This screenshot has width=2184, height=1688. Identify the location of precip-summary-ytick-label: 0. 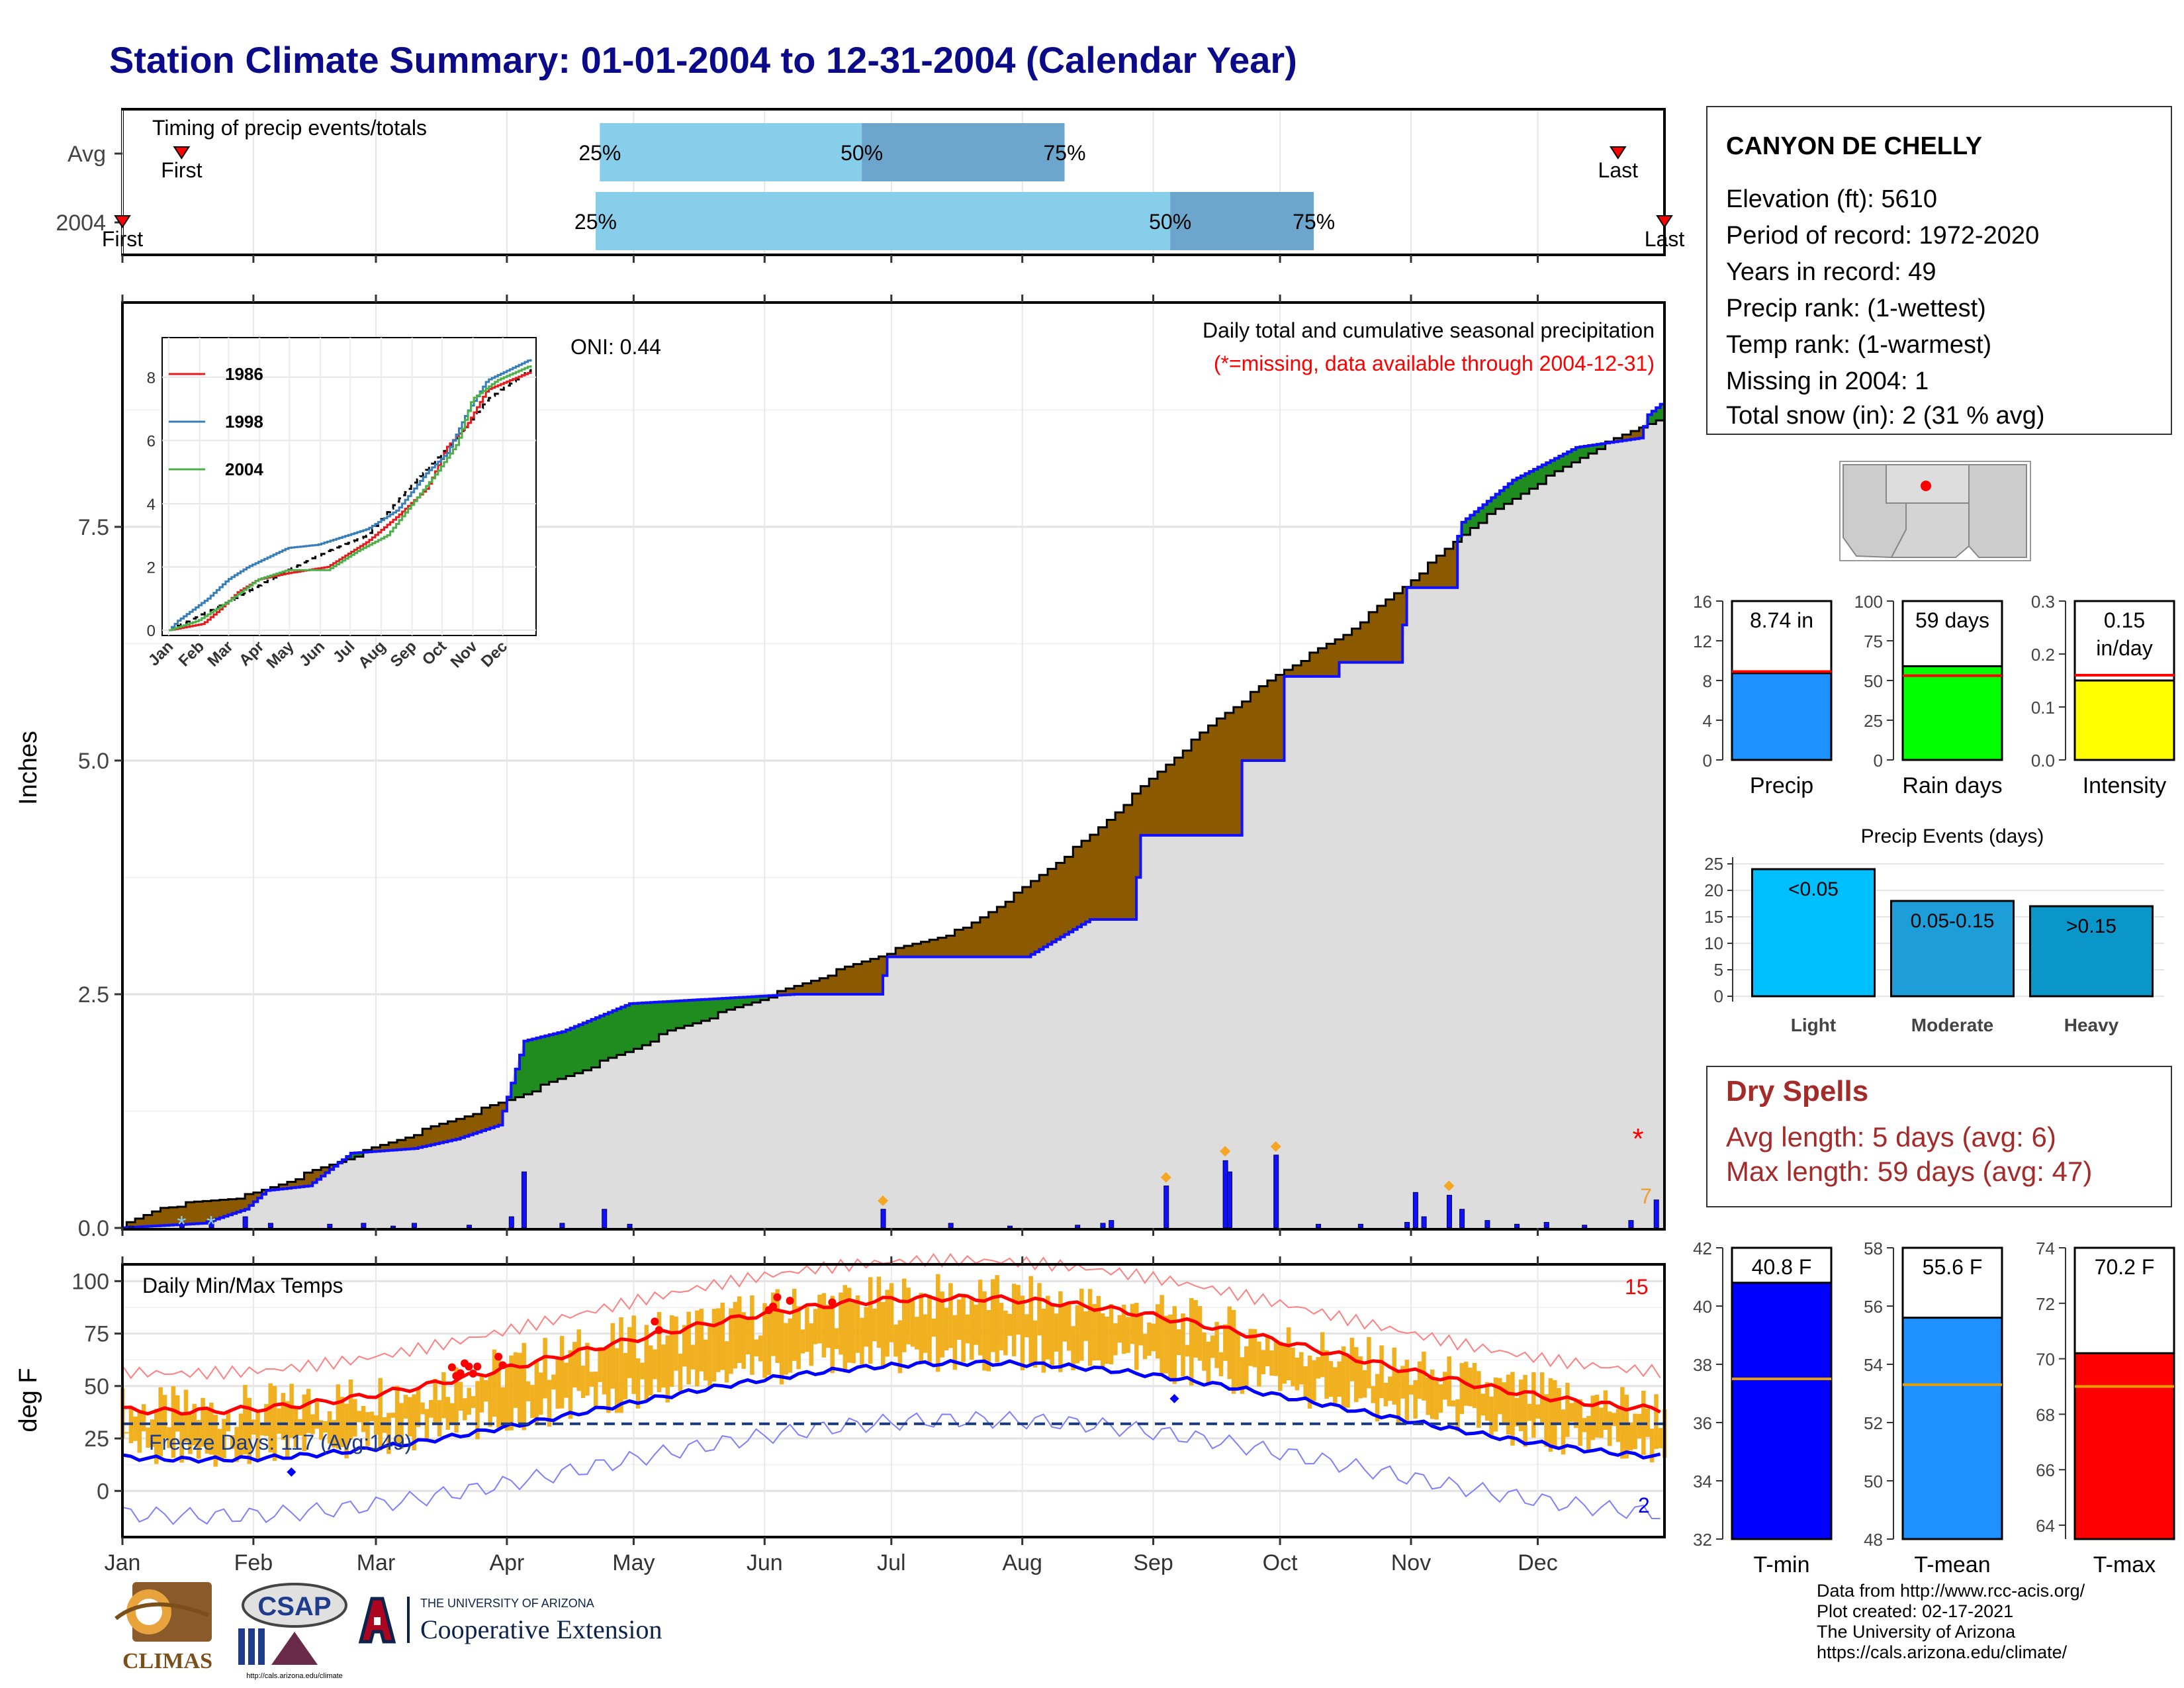
(1878, 761).